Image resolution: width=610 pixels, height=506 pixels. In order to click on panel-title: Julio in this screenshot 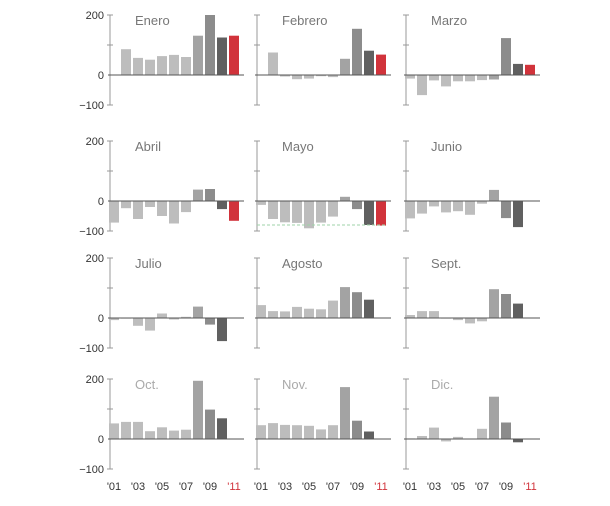, I will do `click(148, 263)`.